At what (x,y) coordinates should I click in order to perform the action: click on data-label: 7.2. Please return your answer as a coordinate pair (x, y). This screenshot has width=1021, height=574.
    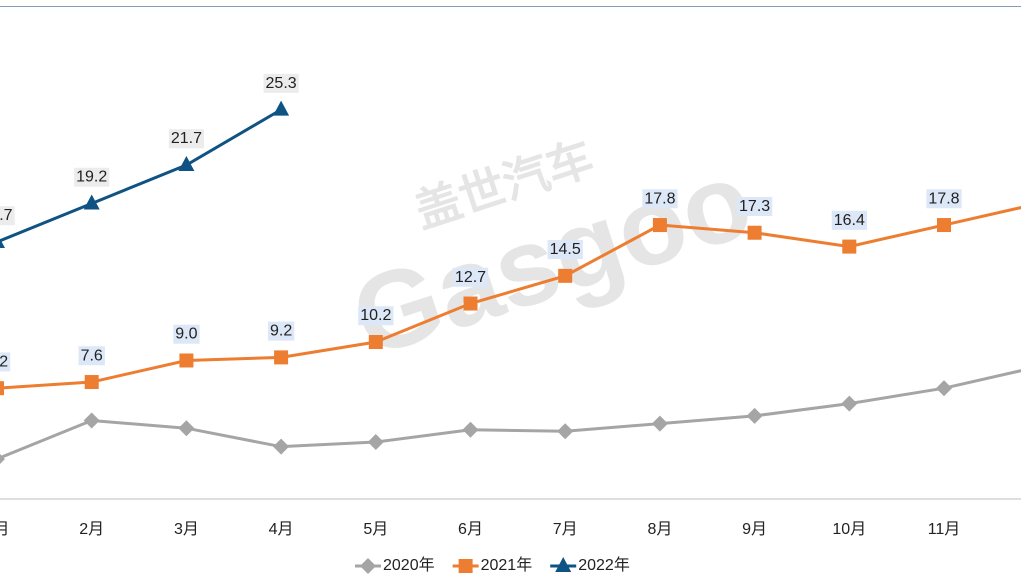
    Looking at the image, I should click on (4, 361).